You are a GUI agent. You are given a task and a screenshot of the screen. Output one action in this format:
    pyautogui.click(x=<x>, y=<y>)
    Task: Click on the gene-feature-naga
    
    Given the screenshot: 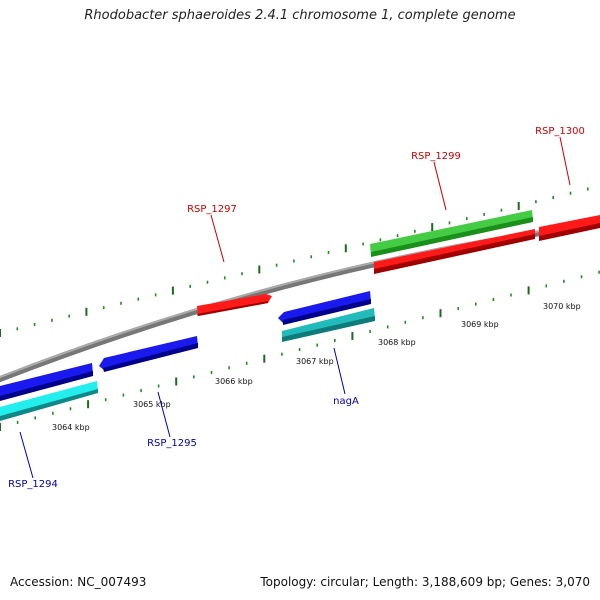 What is the action you would take?
    pyautogui.click(x=324, y=307)
    